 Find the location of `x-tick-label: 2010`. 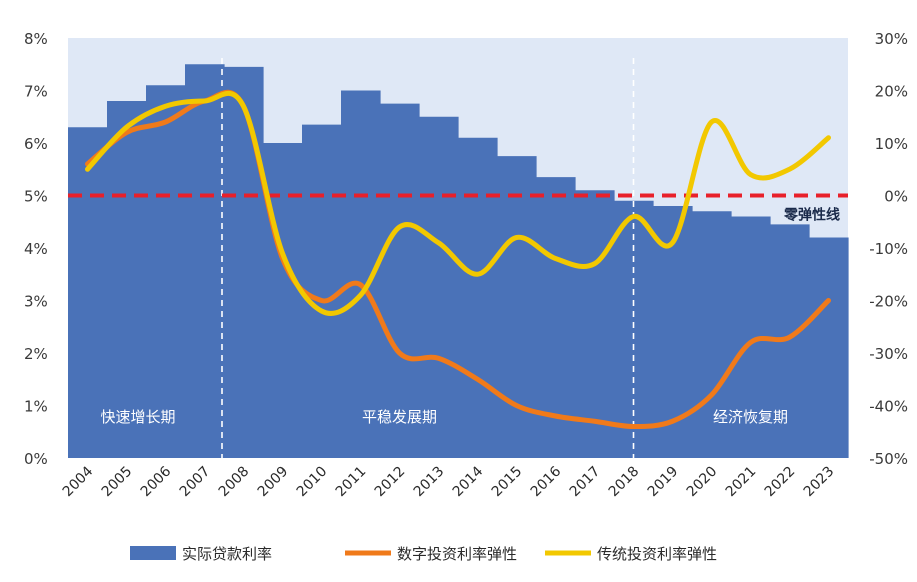

x-tick-label: 2010 is located at coordinates (312, 482).